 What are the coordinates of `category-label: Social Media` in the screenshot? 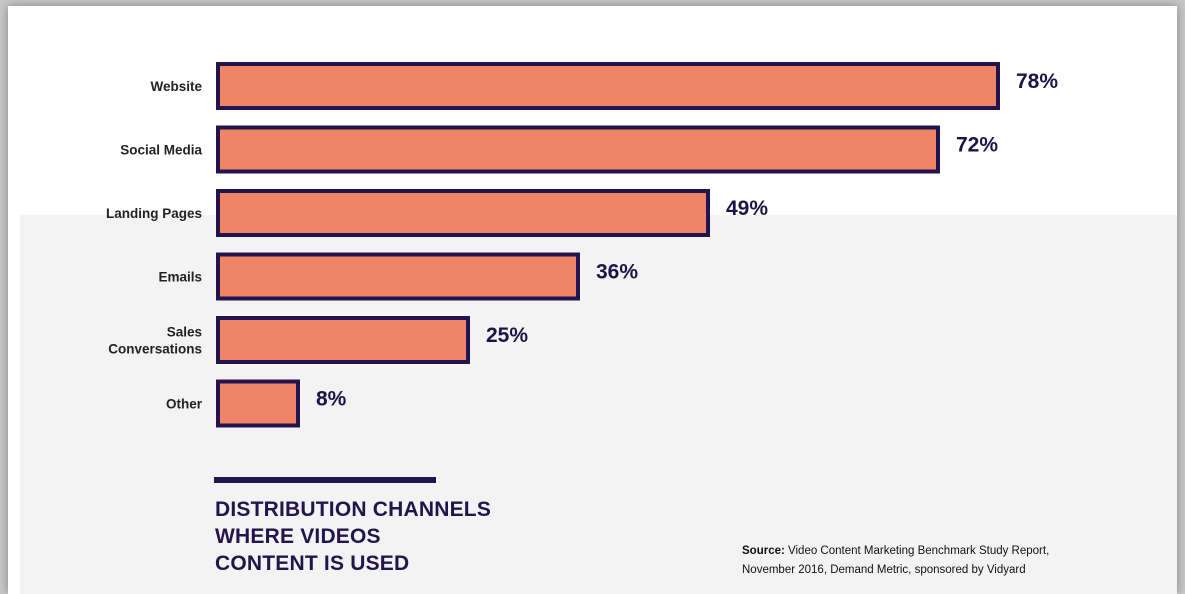 It's located at (161, 150).